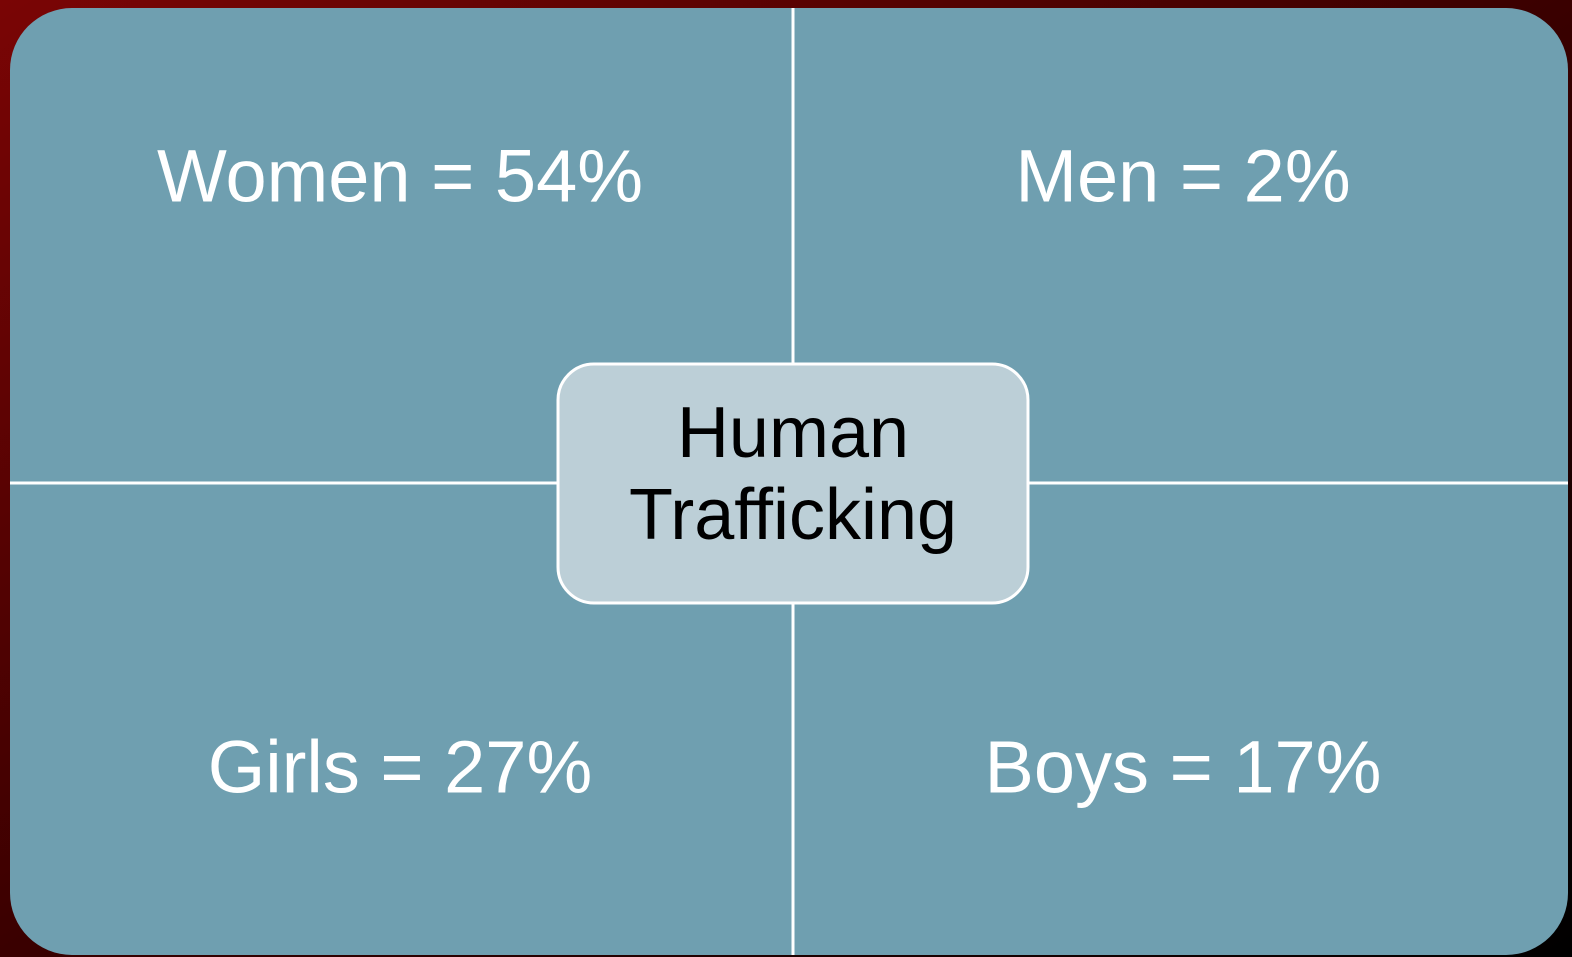 The width and height of the screenshot is (1572, 957). What do you see at coordinates (400, 176) in the screenshot?
I see `quadrant-label: Women = 54%` at bounding box center [400, 176].